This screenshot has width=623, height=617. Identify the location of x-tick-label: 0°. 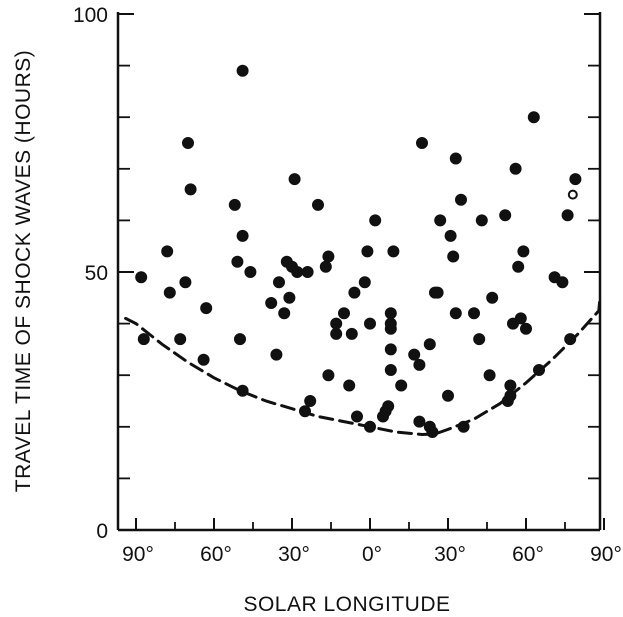
(372, 554).